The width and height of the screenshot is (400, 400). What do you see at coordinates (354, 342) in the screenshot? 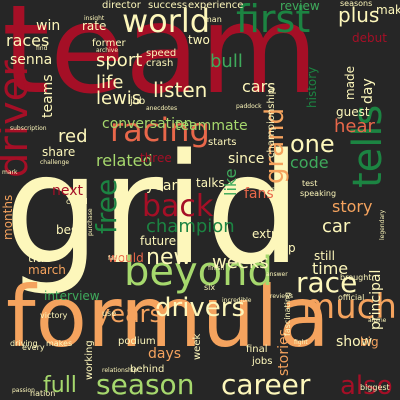
I see `word-show: show` at bounding box center [354, 342].